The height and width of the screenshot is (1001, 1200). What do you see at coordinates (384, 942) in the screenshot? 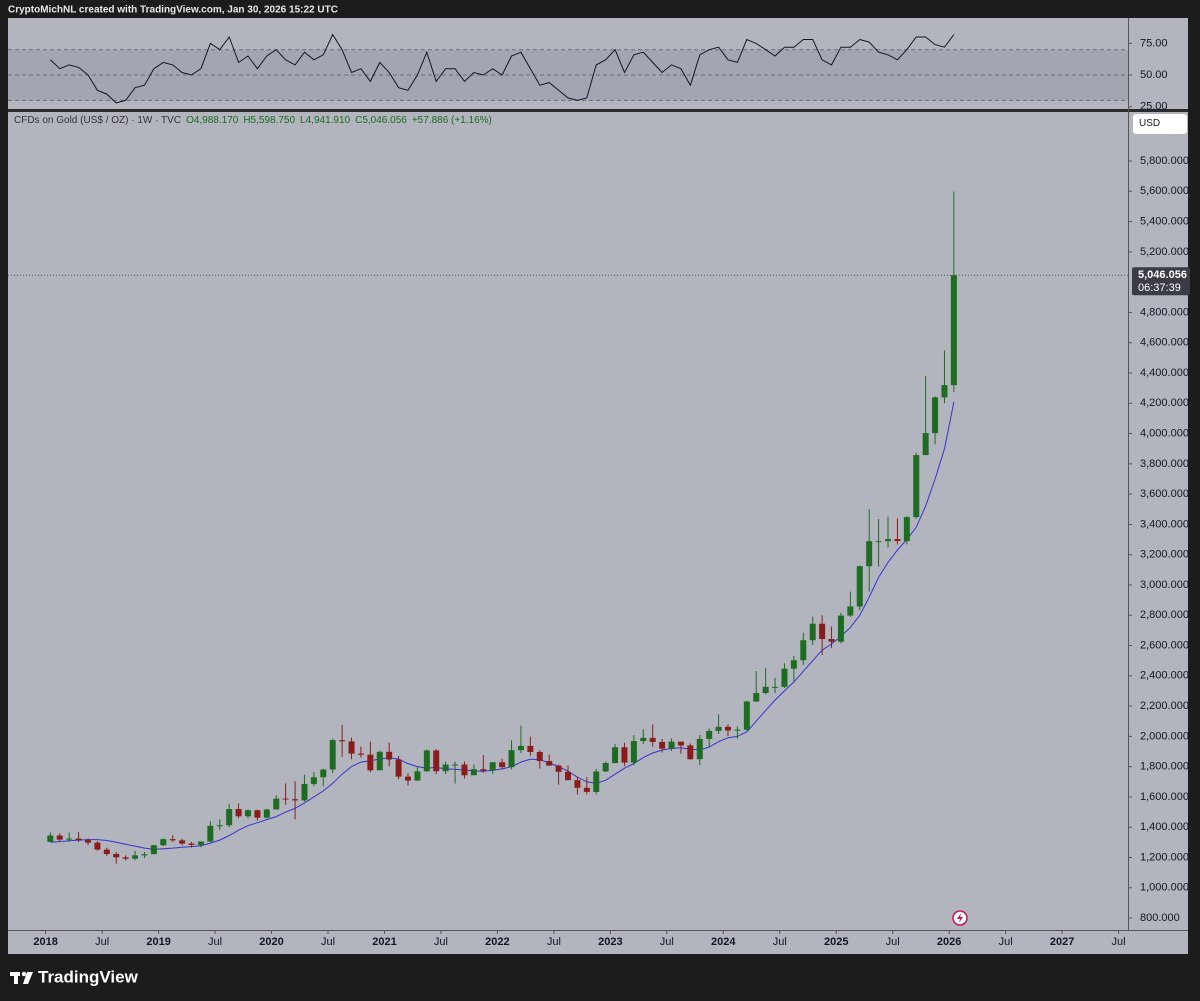
I see `x-tick-label: 2021` at bounding box center [384, 942].